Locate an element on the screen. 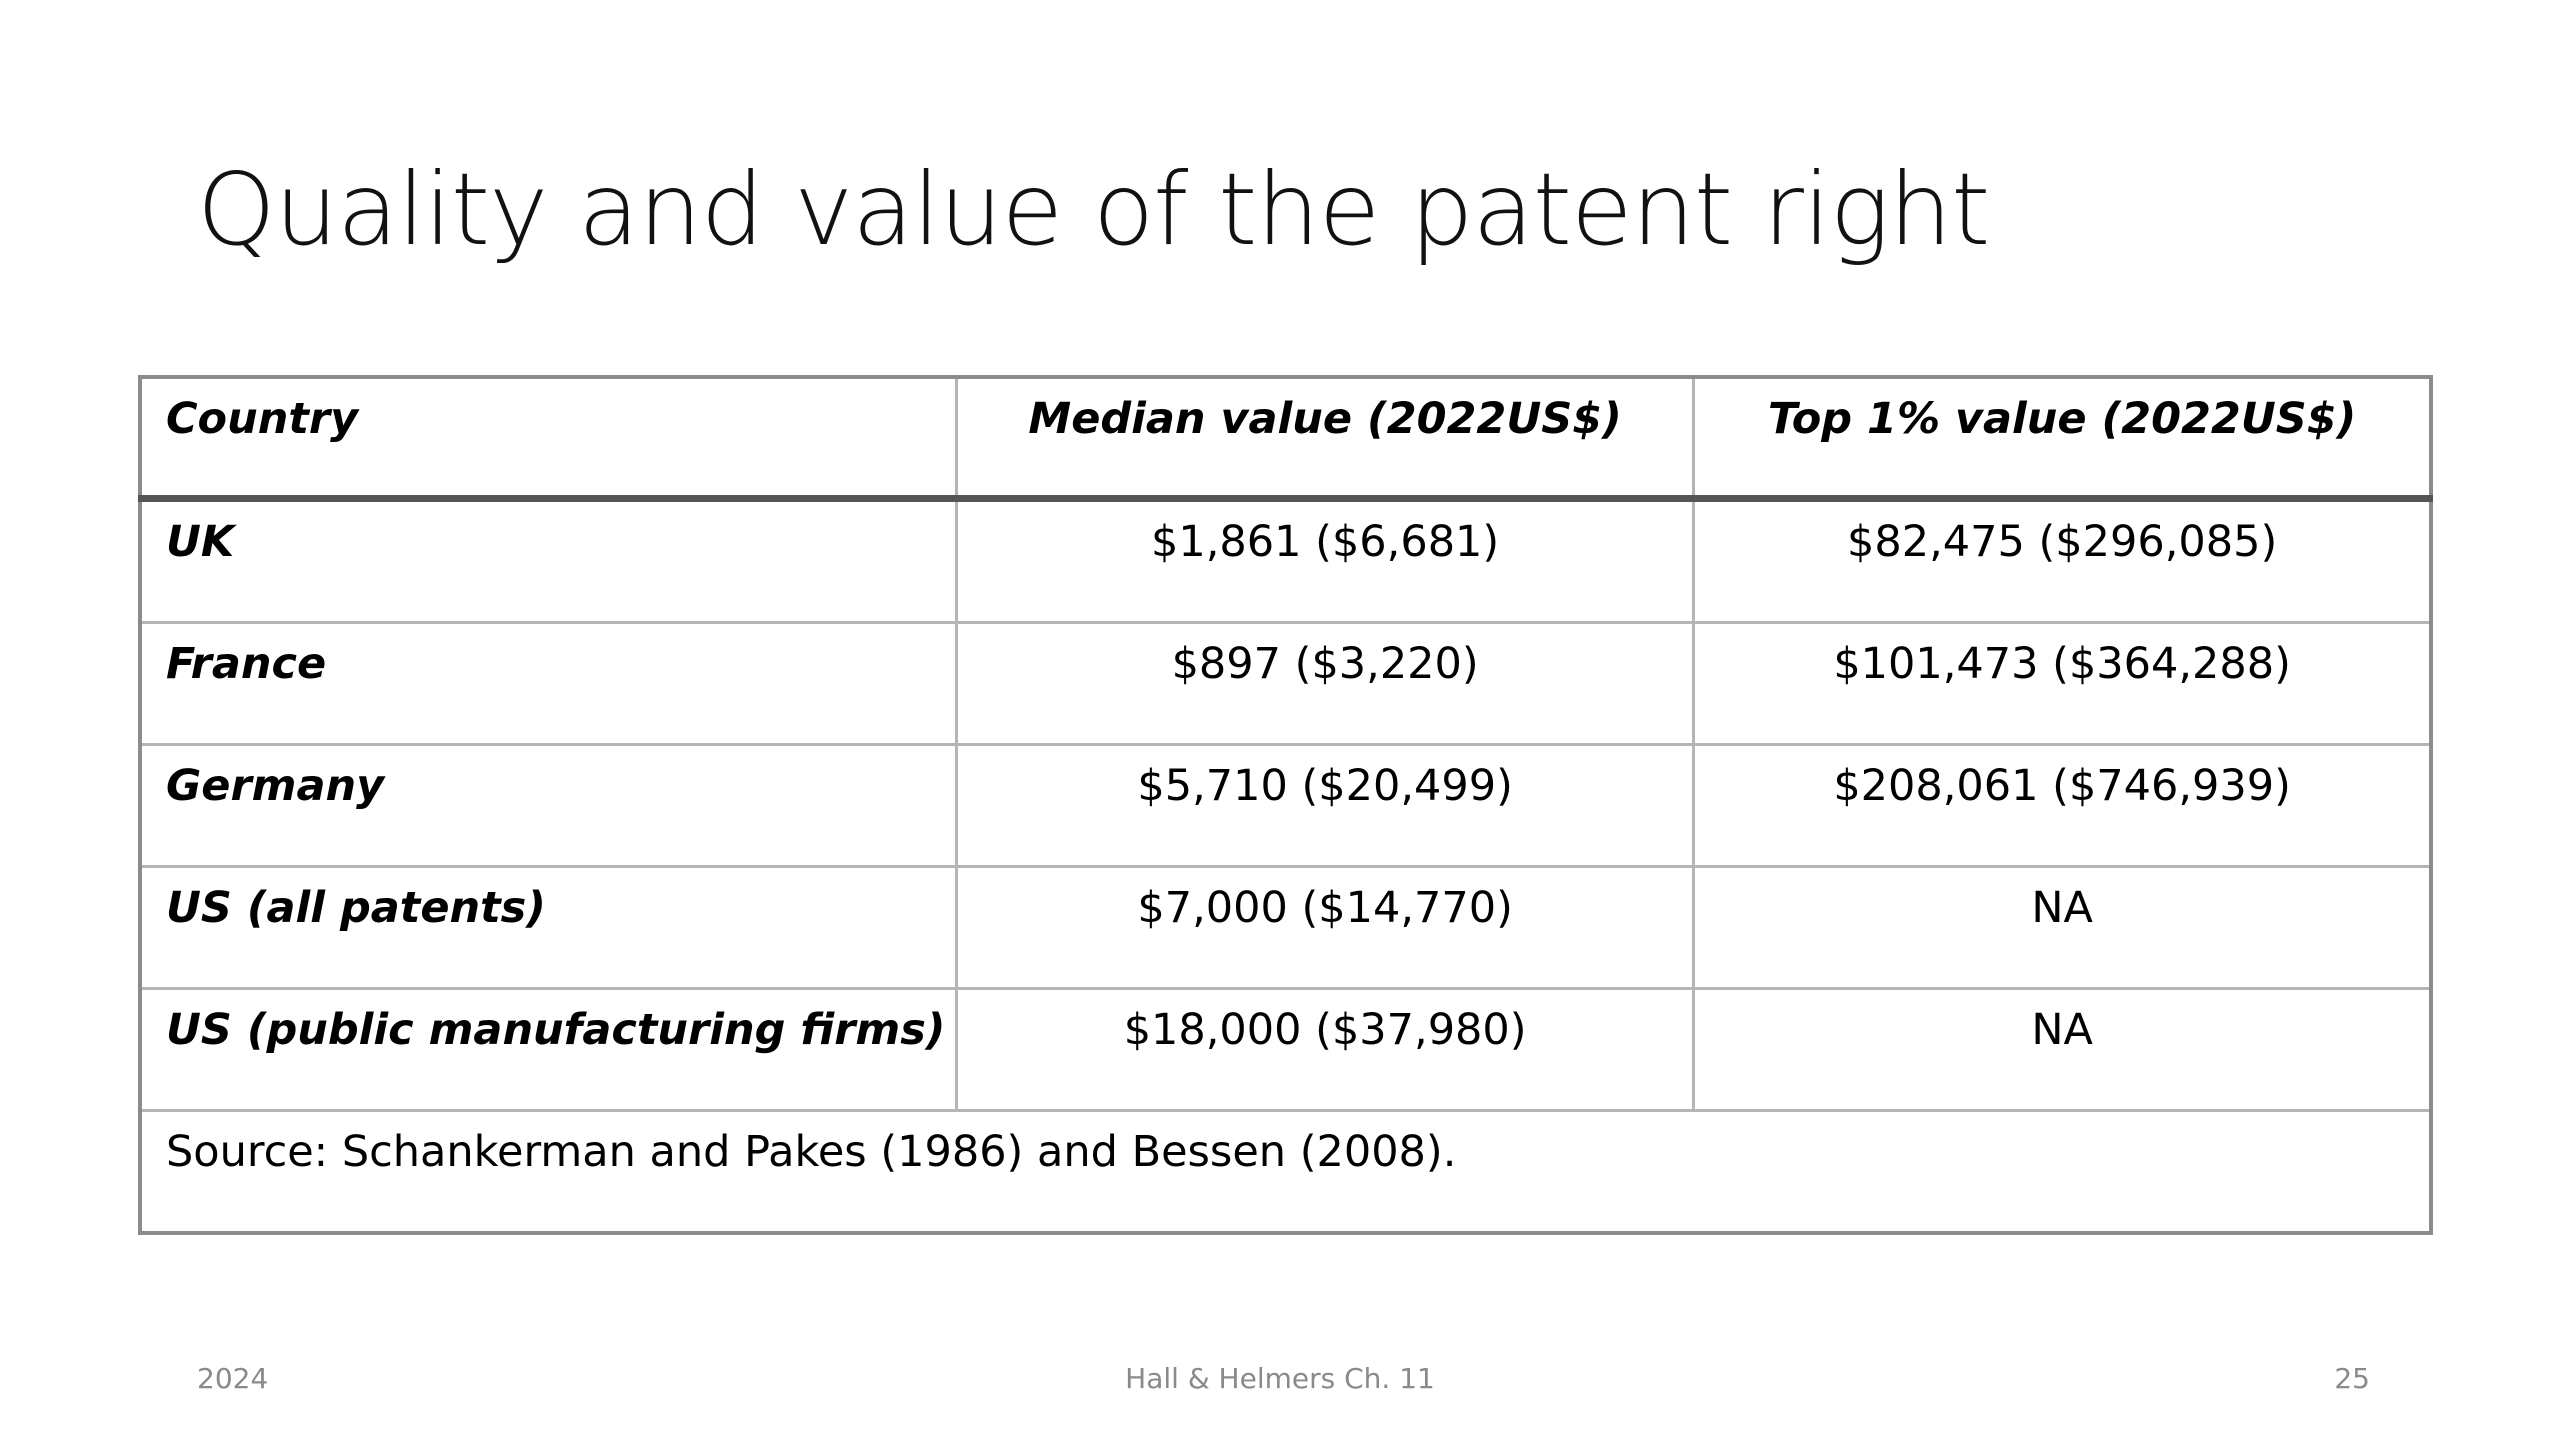  footer-title: Hall & Helmers Ch. 11 is located at coordinates (1280, 1378).